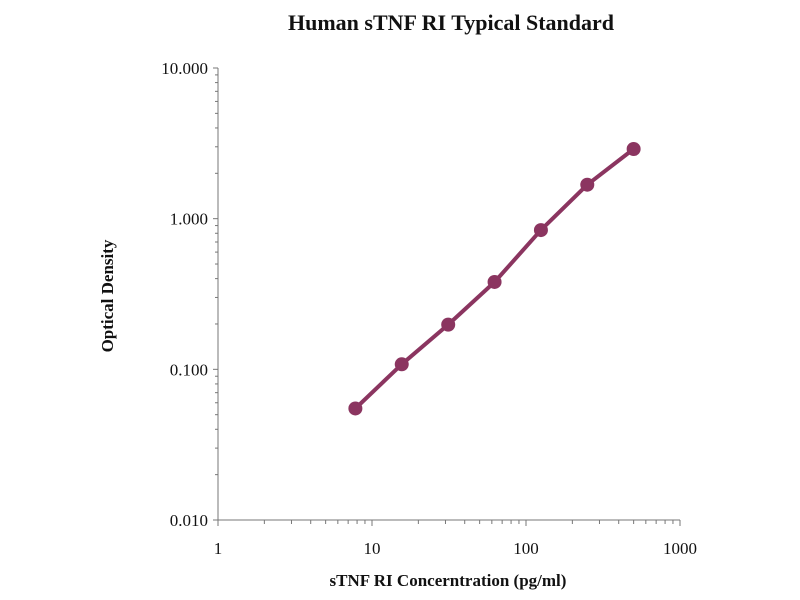 This screenshot has width=800, height=600. Describe the element at coordinates (526, 548) in the screenshot. I see `x-tick-label: 100` at that location.